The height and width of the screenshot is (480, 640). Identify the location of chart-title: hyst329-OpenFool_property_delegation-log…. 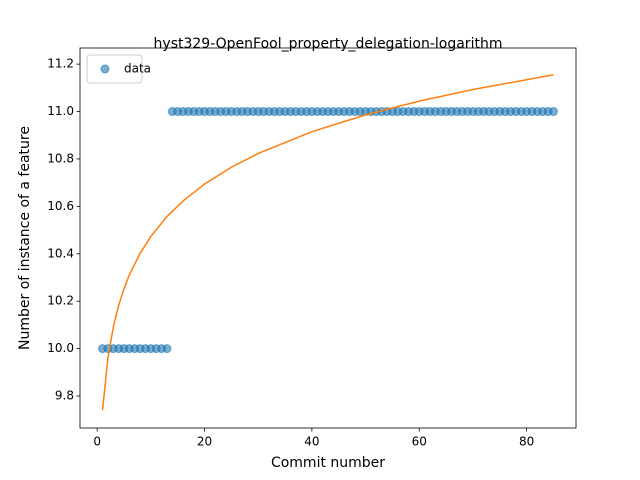
(328, 44).